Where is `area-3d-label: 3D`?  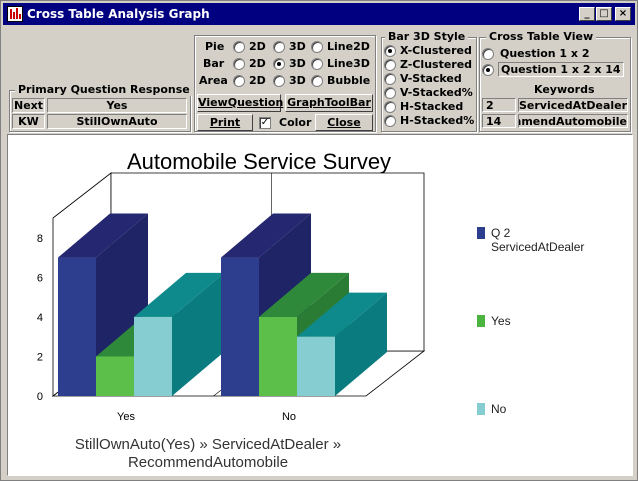 area-3d-label: 3D is located at coordinates (297, 80).